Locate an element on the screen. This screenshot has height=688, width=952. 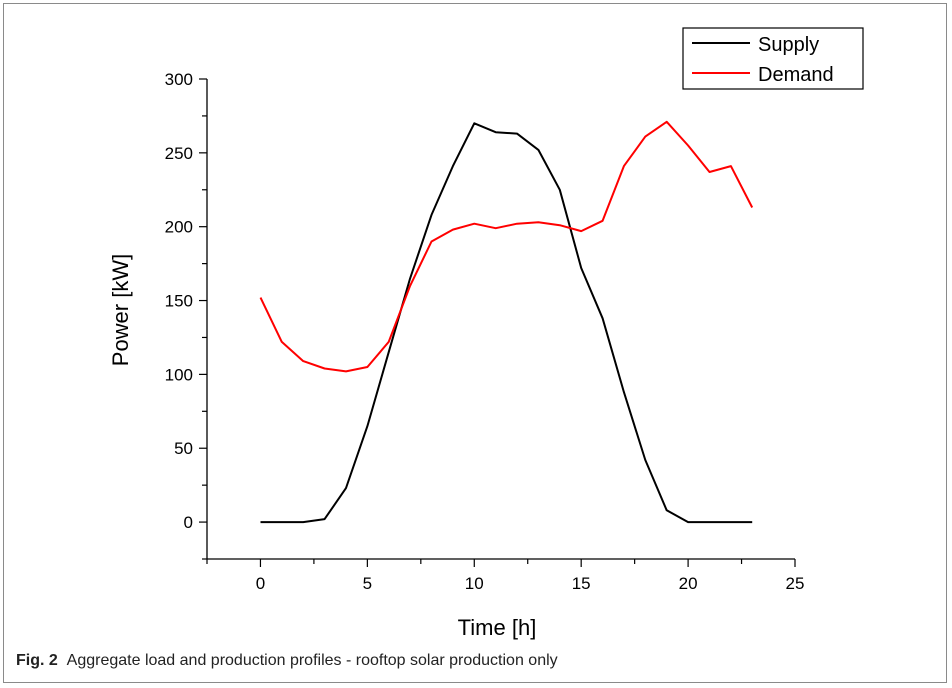
x-tick-label: 25 is located at coordinates (795, 583).